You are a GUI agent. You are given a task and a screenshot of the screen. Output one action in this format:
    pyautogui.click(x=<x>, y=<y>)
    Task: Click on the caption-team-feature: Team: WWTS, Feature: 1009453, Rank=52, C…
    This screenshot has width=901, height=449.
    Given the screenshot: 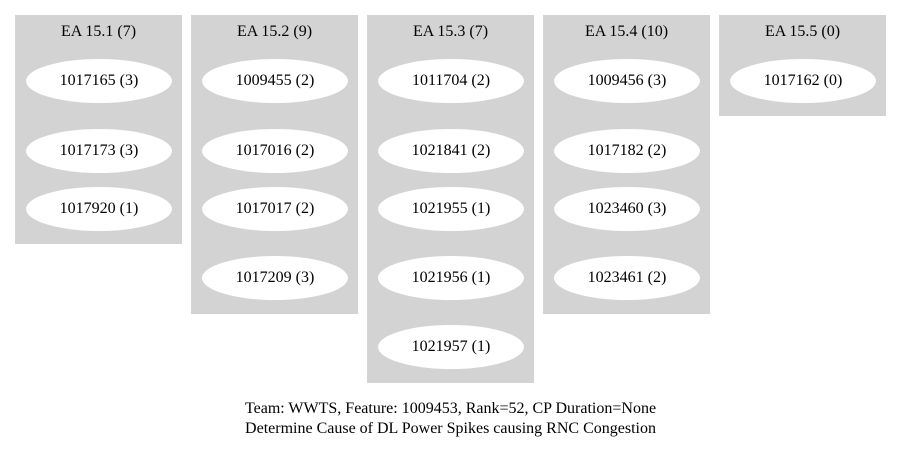 What is the action you would take?
    pyautogui.click(x=450, y=408)
    